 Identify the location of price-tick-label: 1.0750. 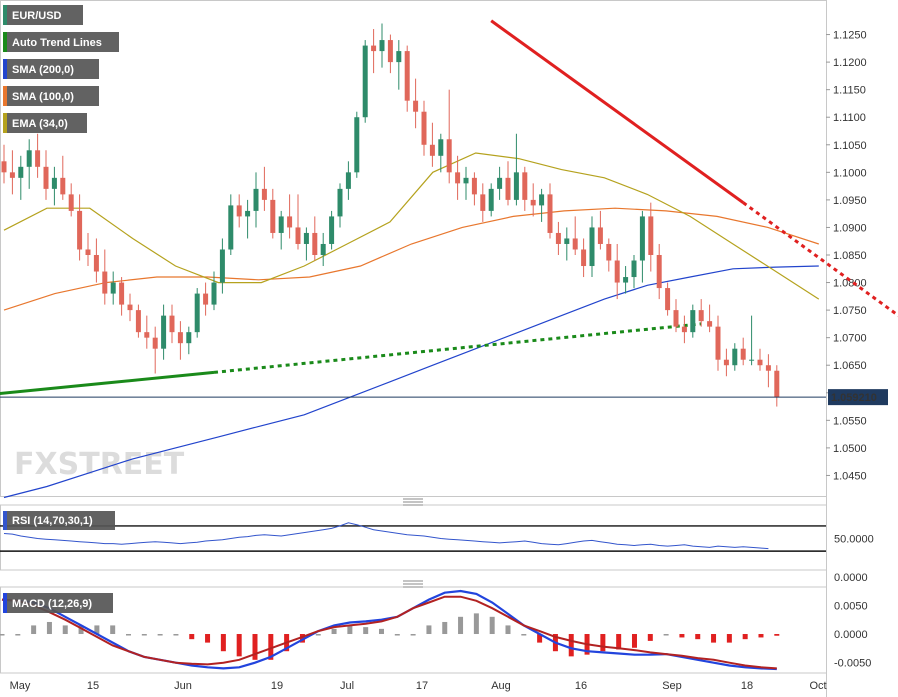
(850, 311).